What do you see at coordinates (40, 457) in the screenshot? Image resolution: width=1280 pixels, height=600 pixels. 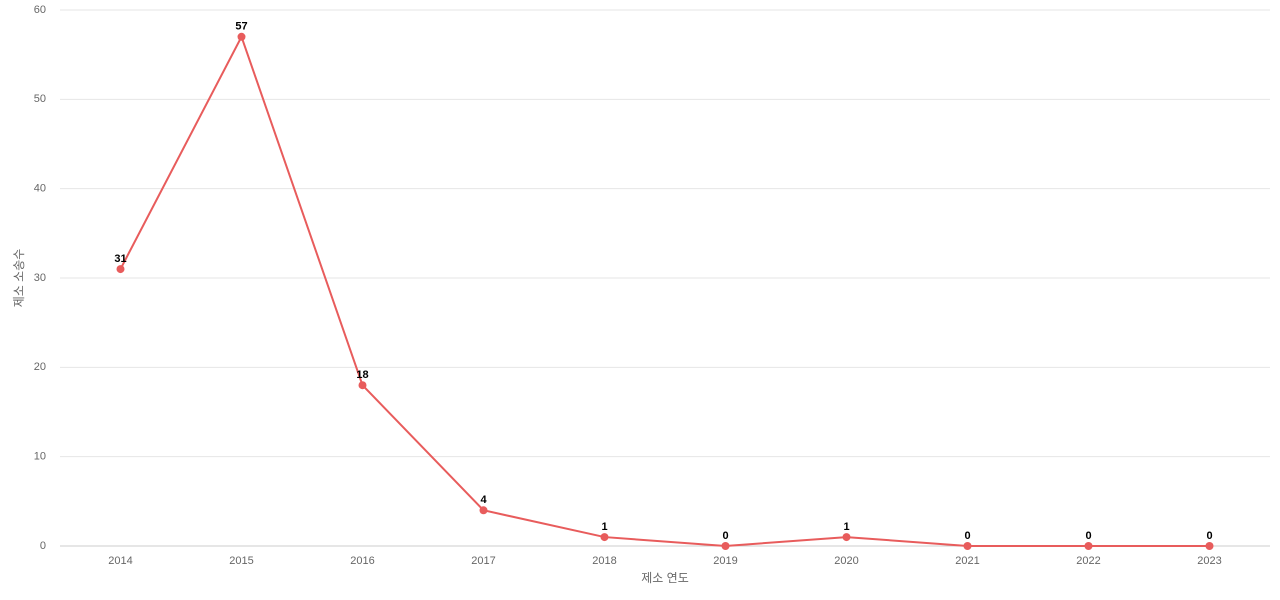 I see `y-tick-label: 10` at bounding box center [40, 457].